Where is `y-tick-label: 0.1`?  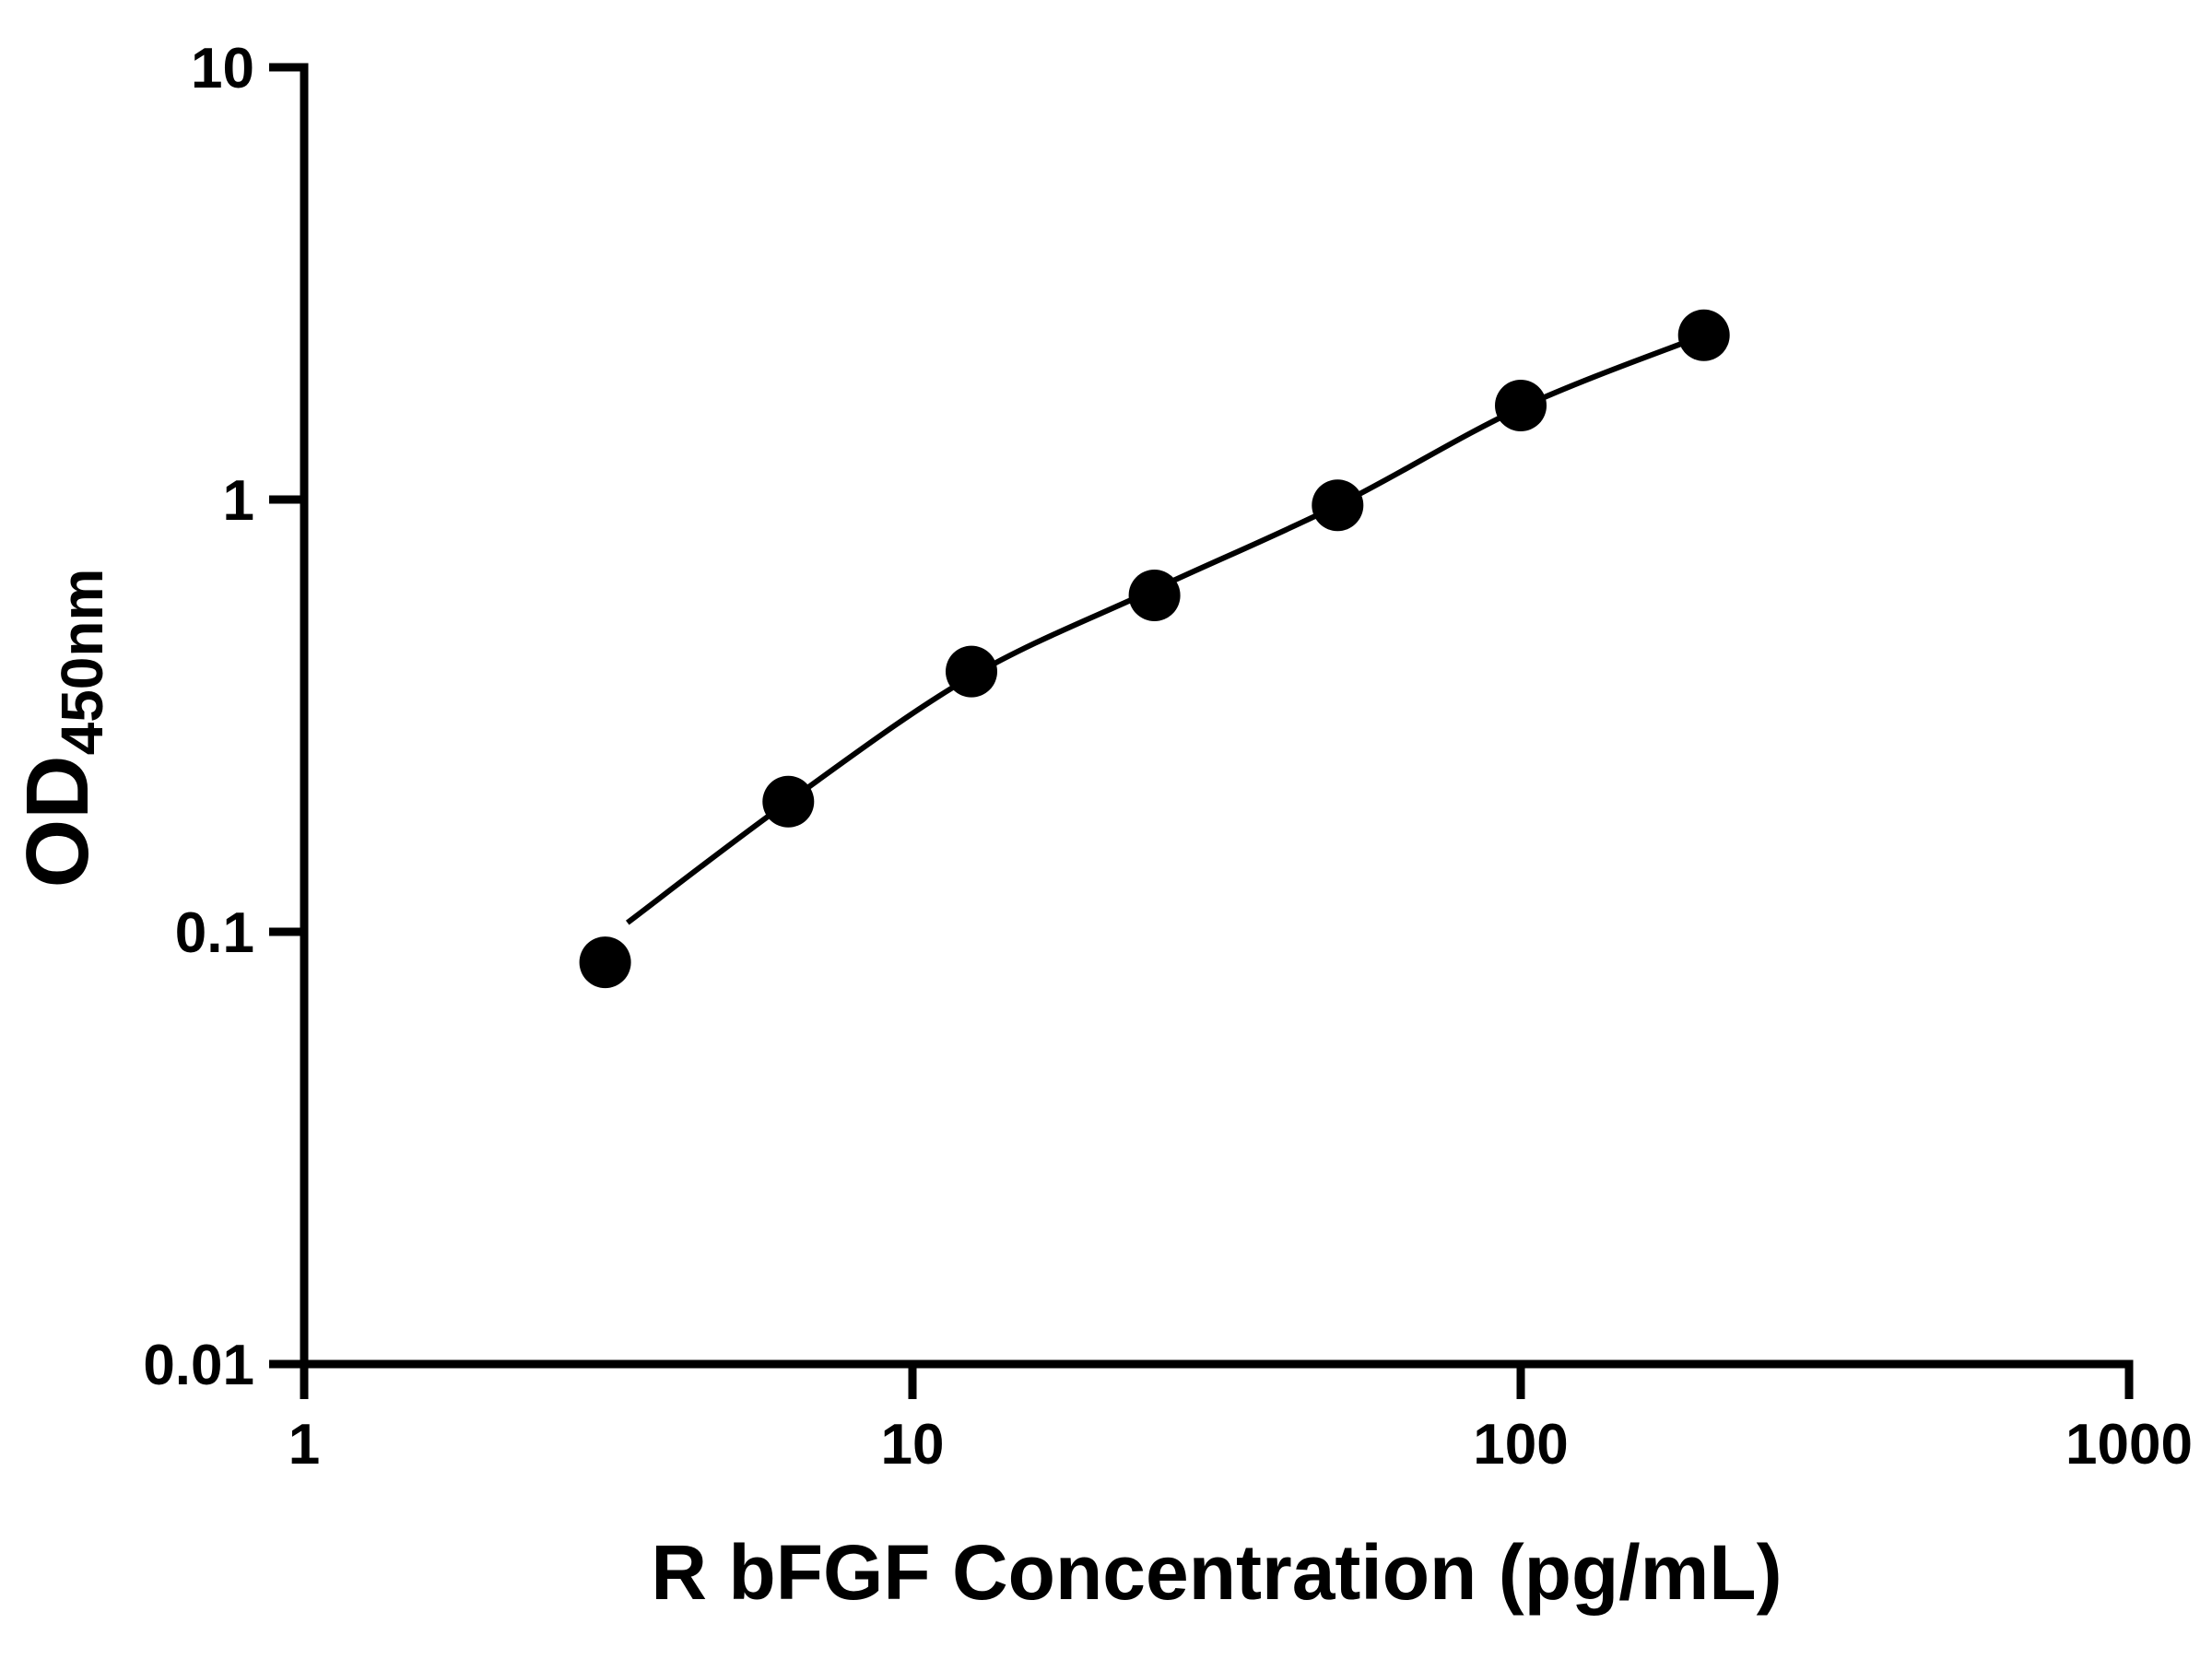 y-tick-label: 0.1 is located at coordinates (214, 933).